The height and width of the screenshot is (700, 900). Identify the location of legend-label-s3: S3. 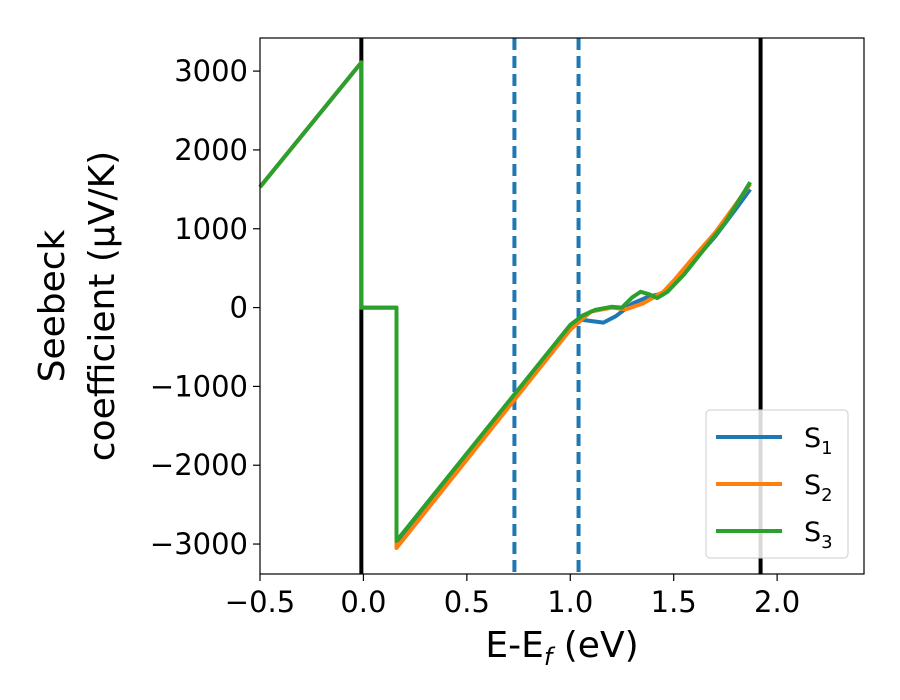
(818, 535).